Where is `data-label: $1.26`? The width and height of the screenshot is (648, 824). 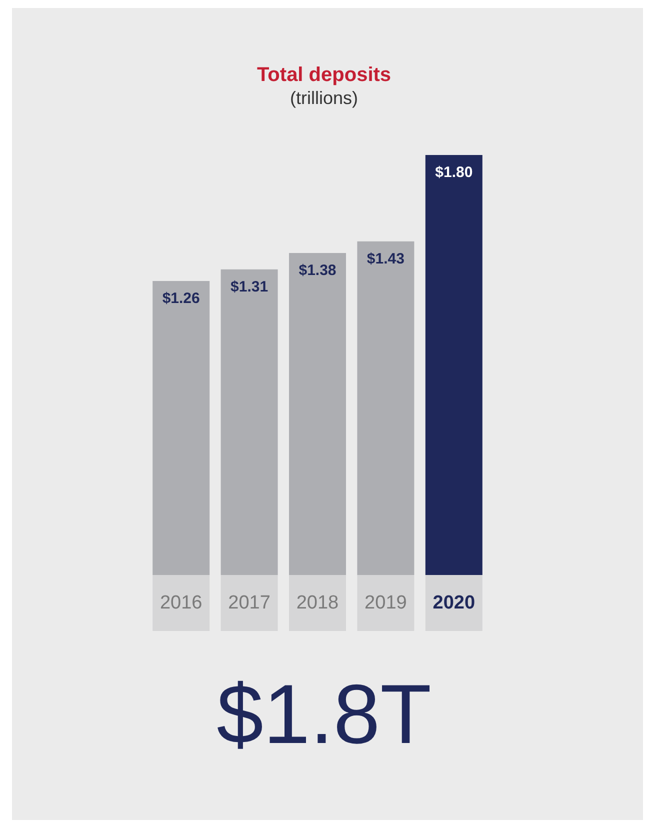 data-label: $1.26 is located at coordinates (181, 298).